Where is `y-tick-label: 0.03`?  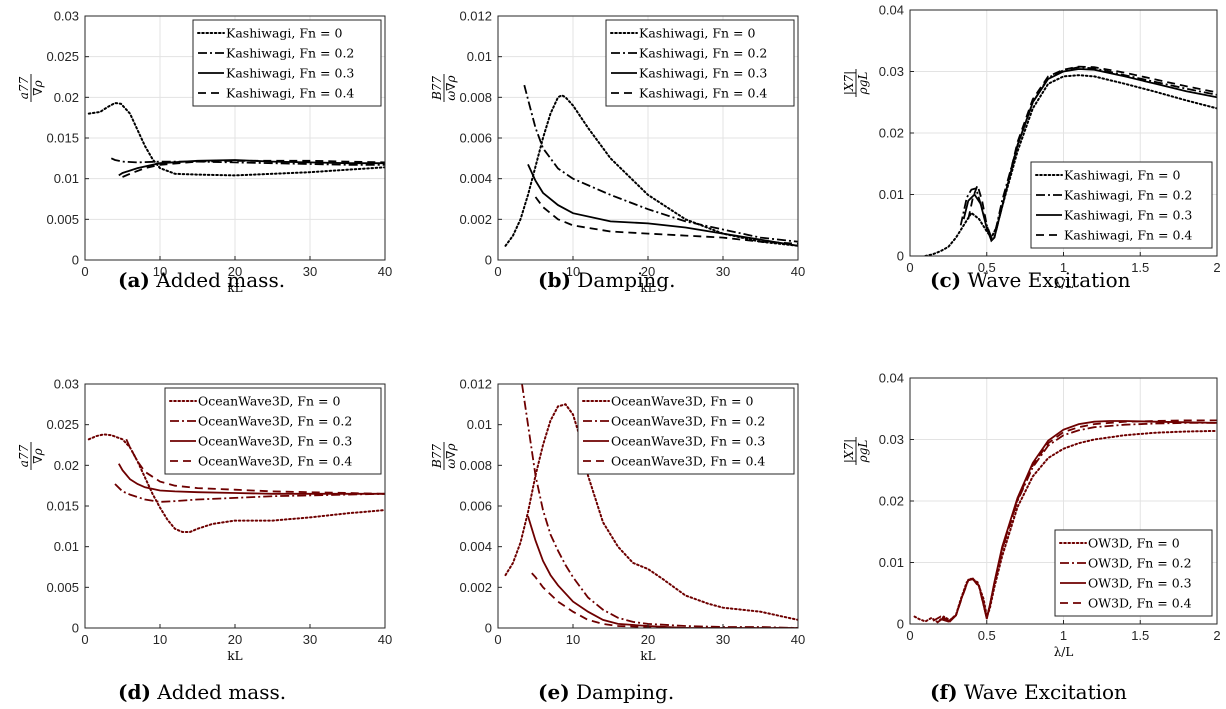 y-tick-label: 0.03 is located at coordinates (891, 71).